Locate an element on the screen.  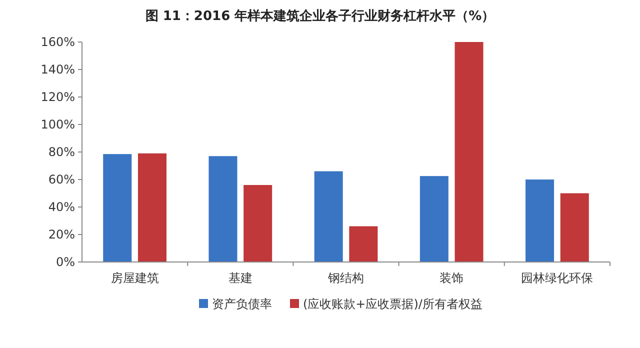
x-tick-label: 房屋建筑 is located at coordinates (134, 278).